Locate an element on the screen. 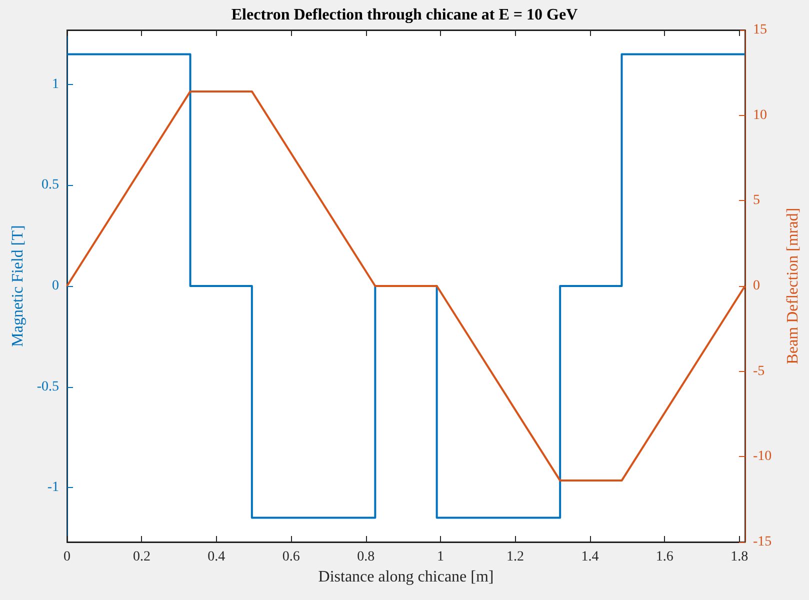 This screenshot has width=809, height=600. y2-tick-label: -10 is located at coordinates (762, 456).